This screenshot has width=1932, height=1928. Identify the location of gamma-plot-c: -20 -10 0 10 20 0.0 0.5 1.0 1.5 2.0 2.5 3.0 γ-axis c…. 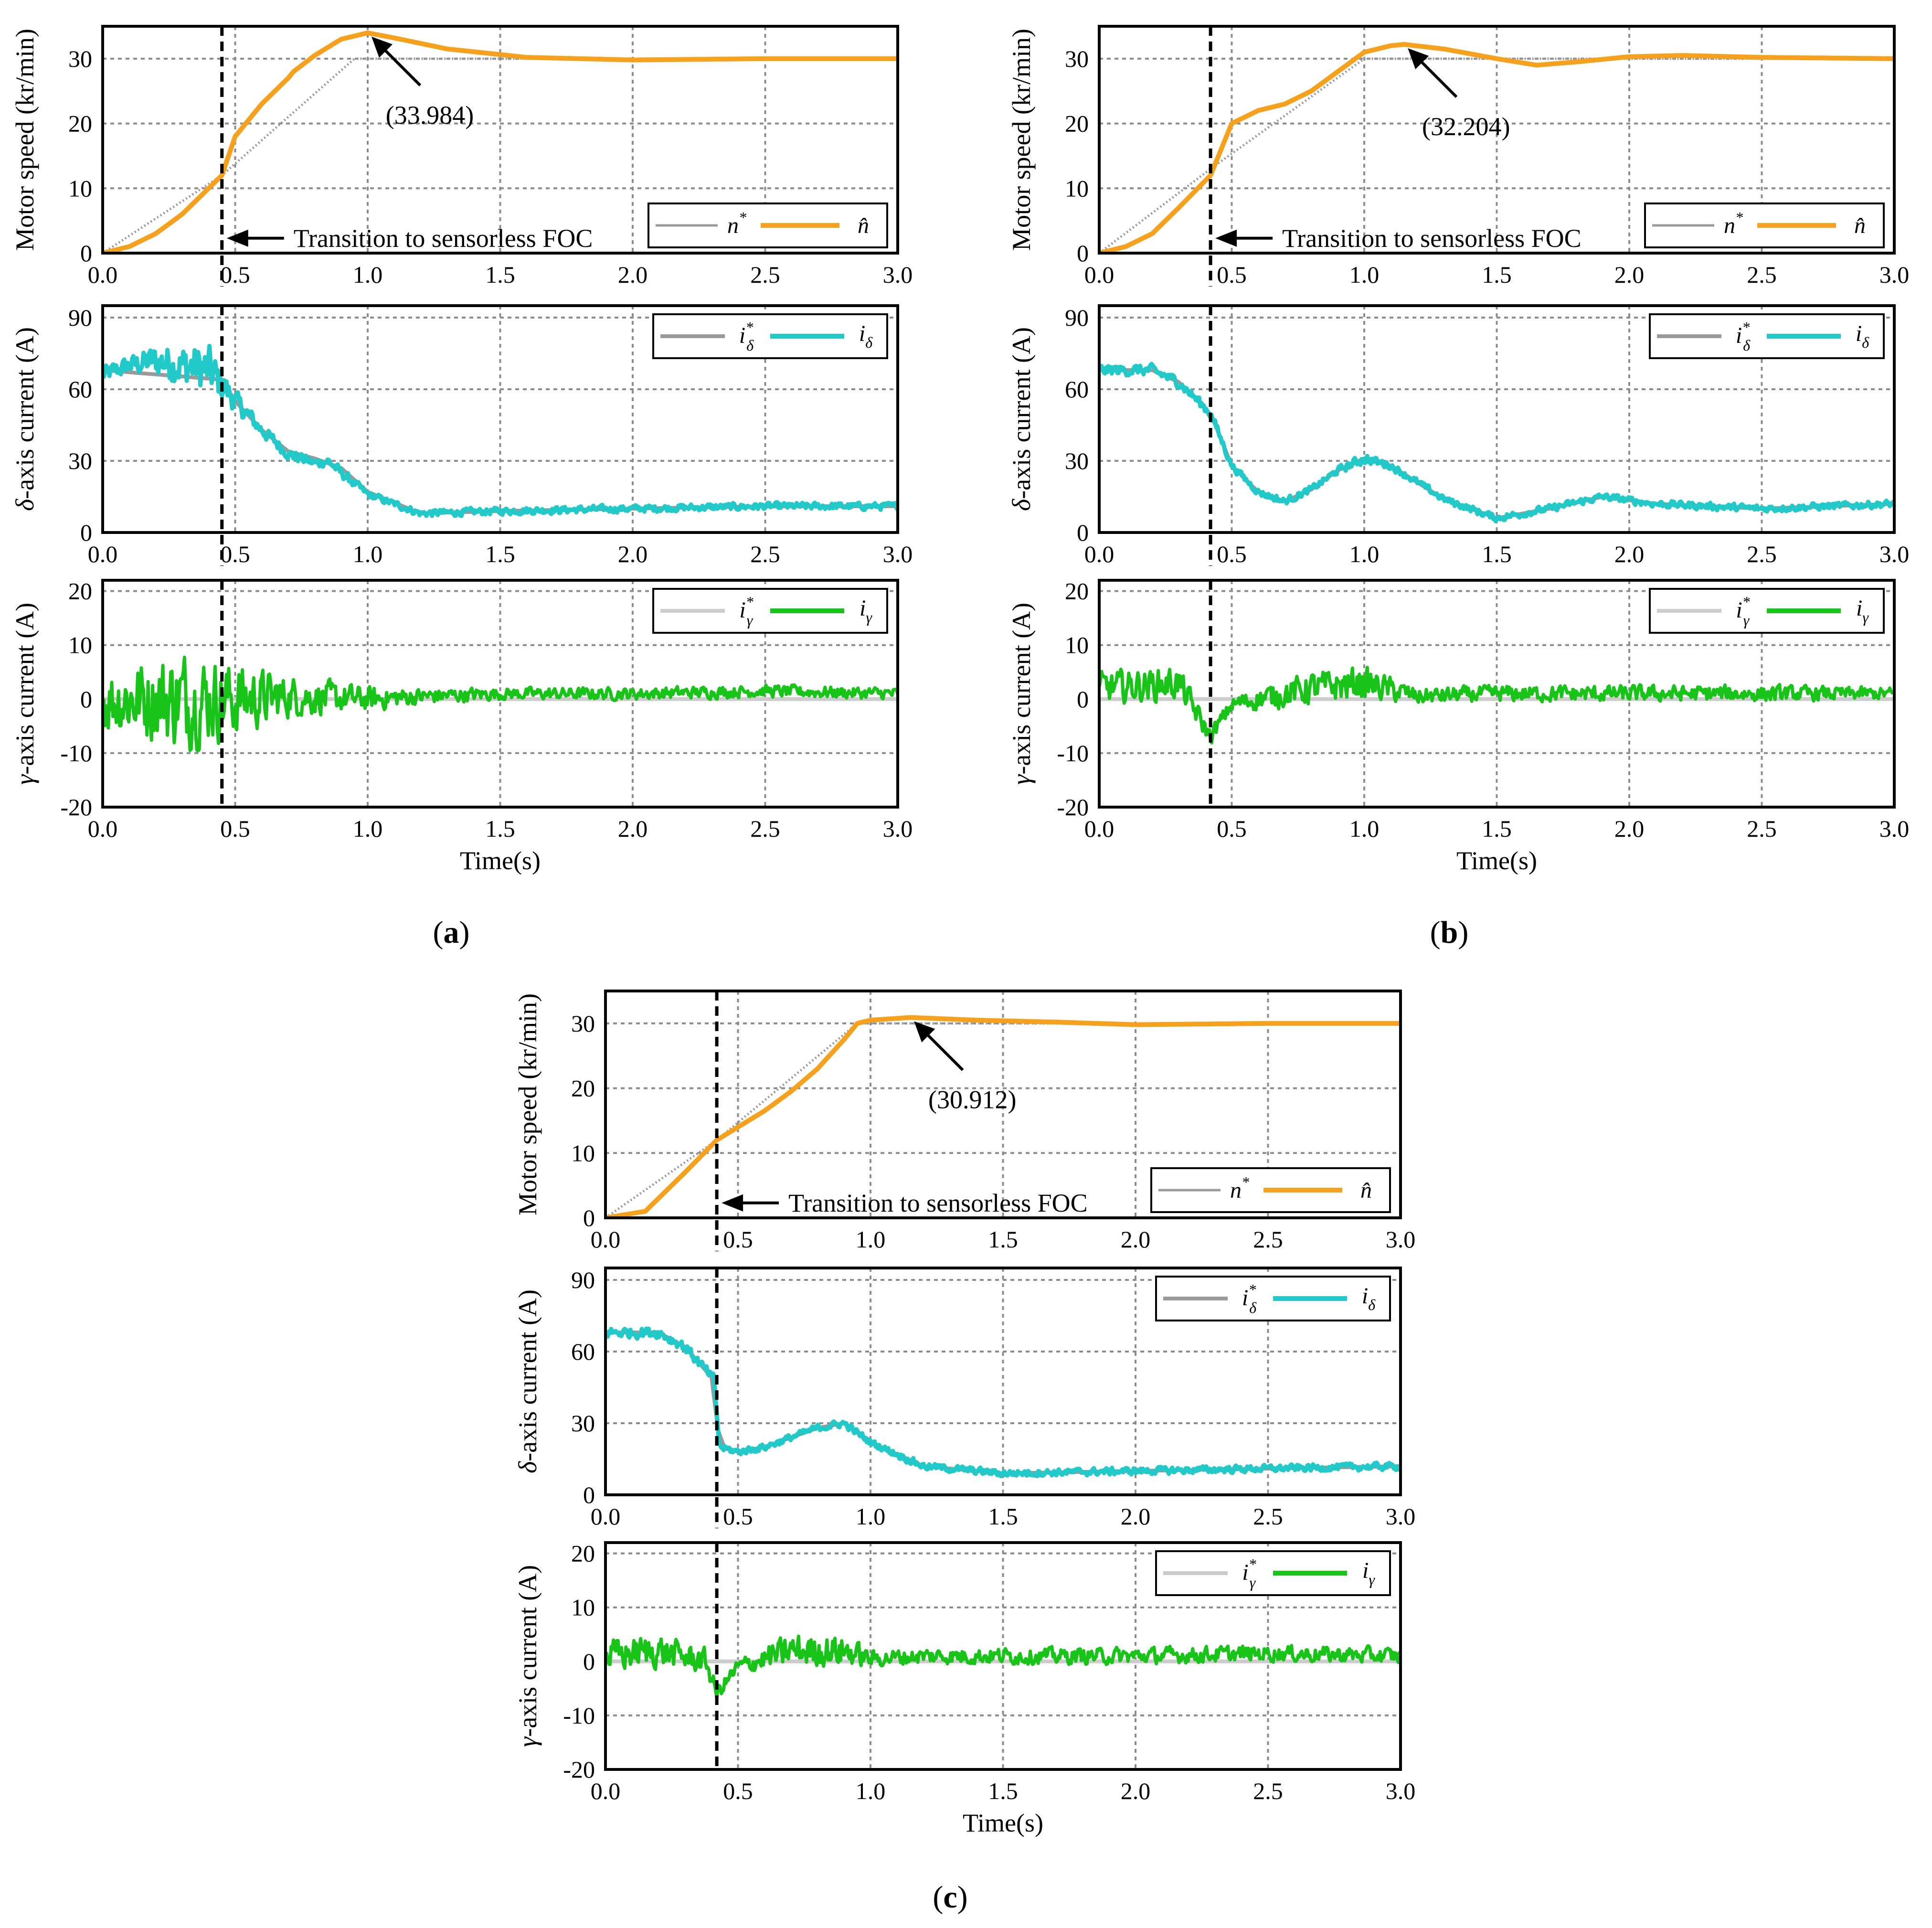
(964, 1689).